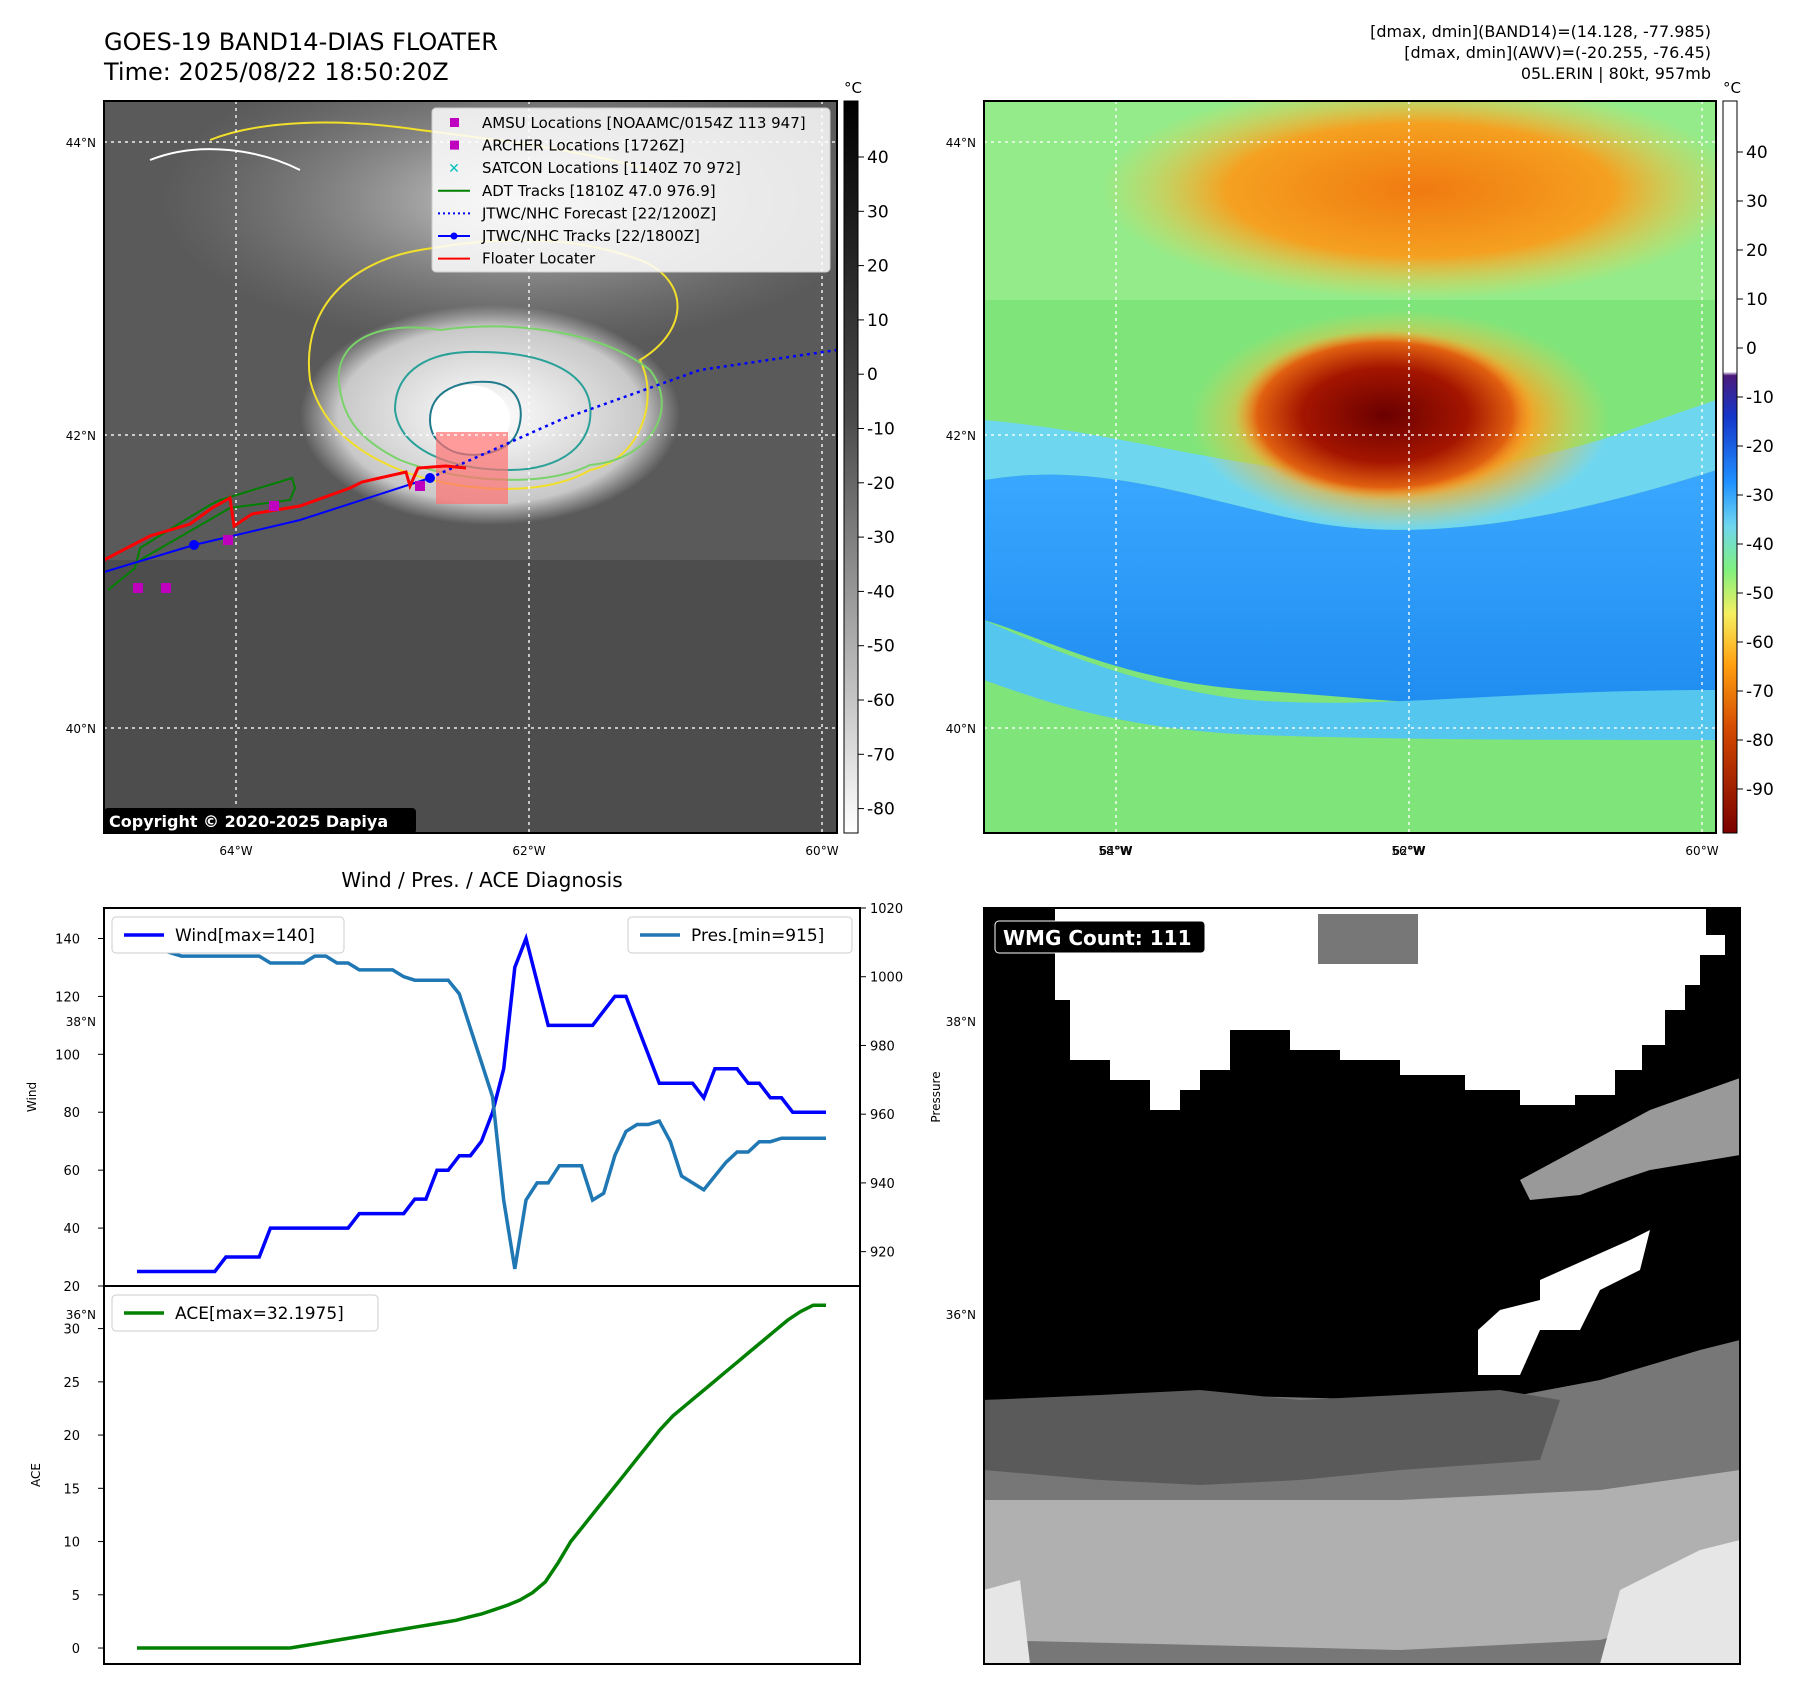 This screenshot has width=1797, height=1690. I want to click on wmg-white-region-south, so click(1564, 1302).